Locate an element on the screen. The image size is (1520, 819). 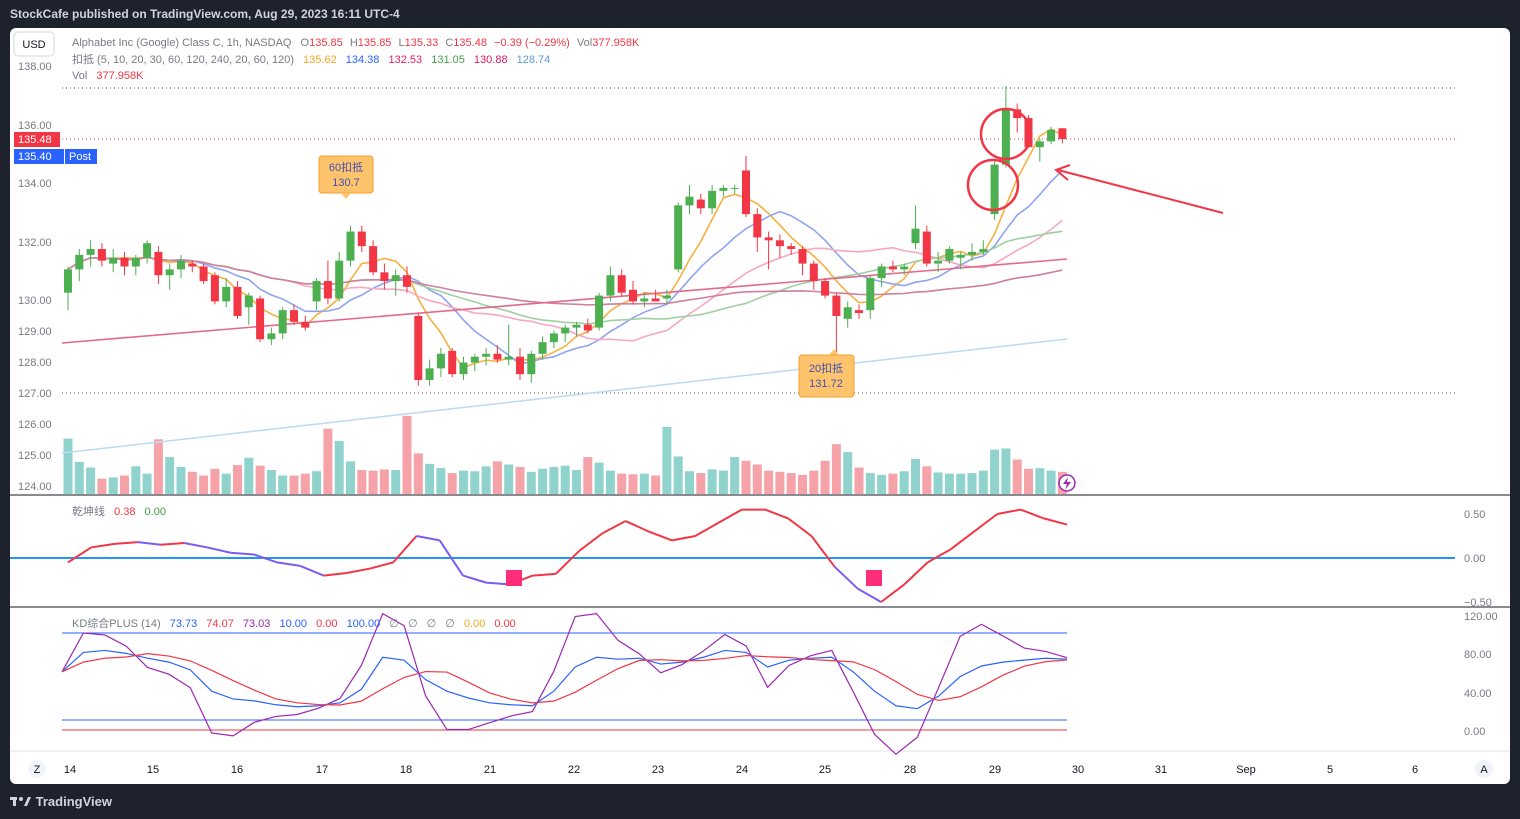
ma-value: 131.05 is located at coordinates (448, 60).